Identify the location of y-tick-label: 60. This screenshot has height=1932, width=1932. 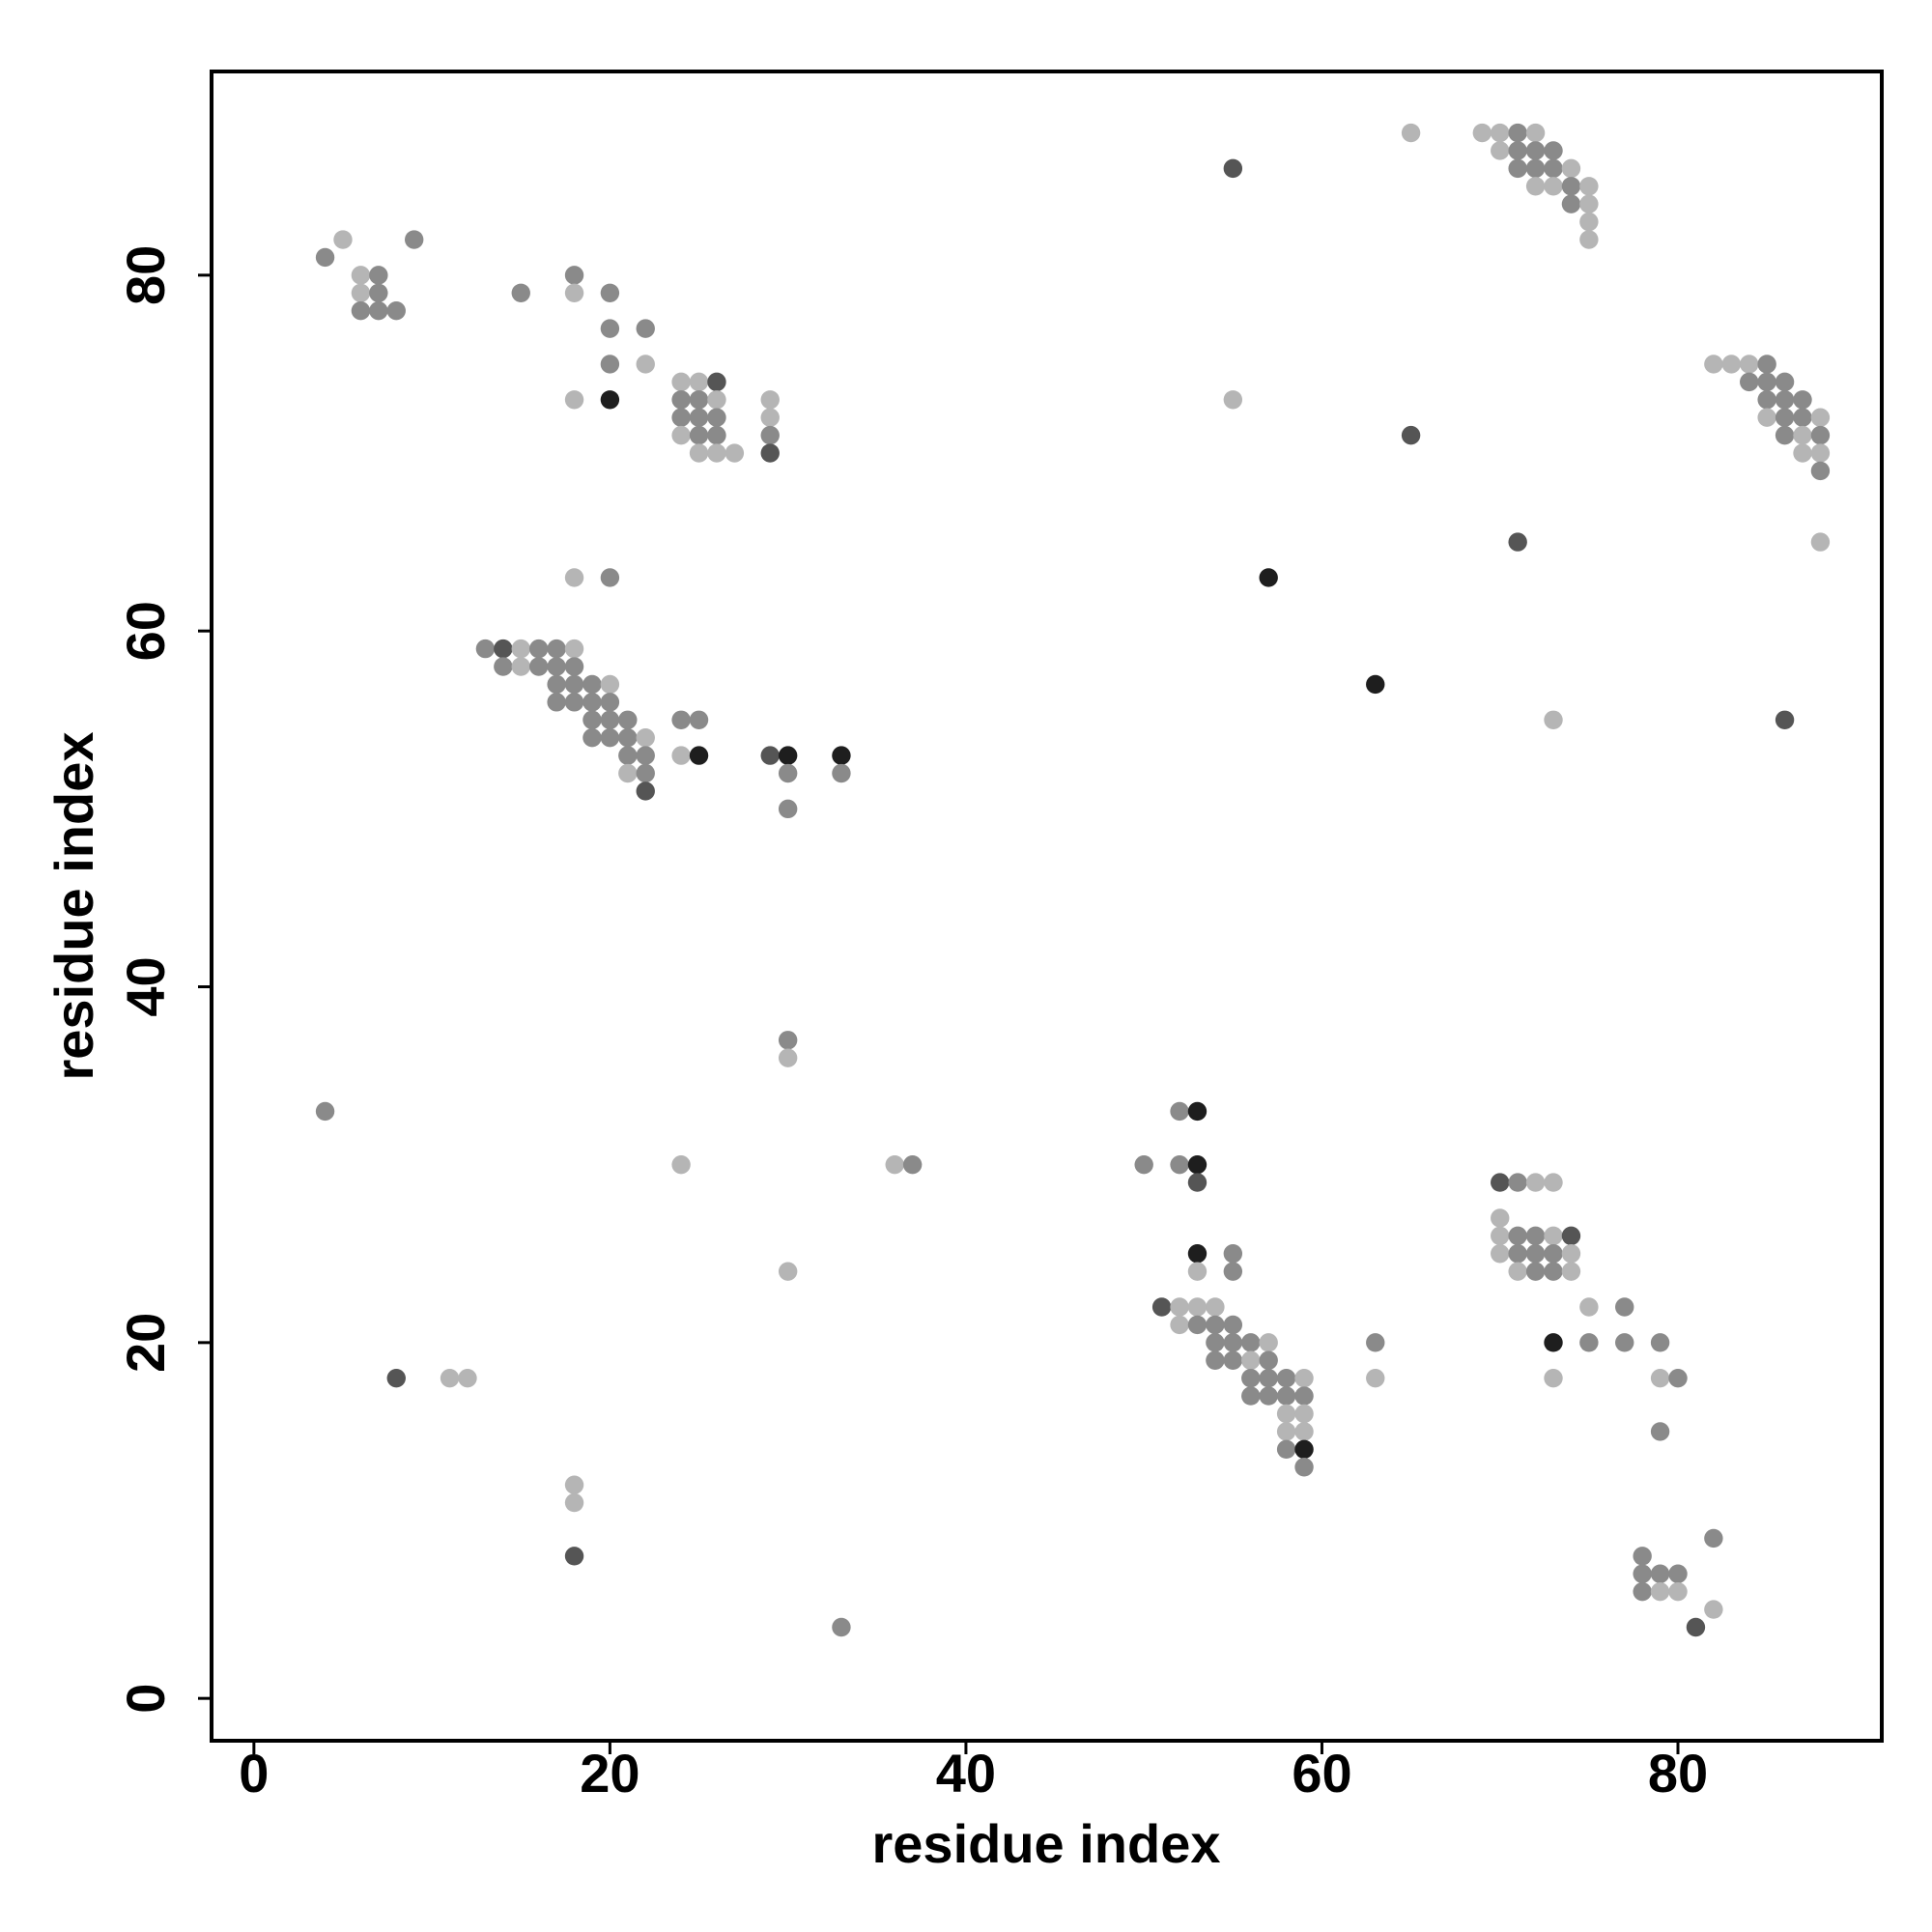
(145, 631).